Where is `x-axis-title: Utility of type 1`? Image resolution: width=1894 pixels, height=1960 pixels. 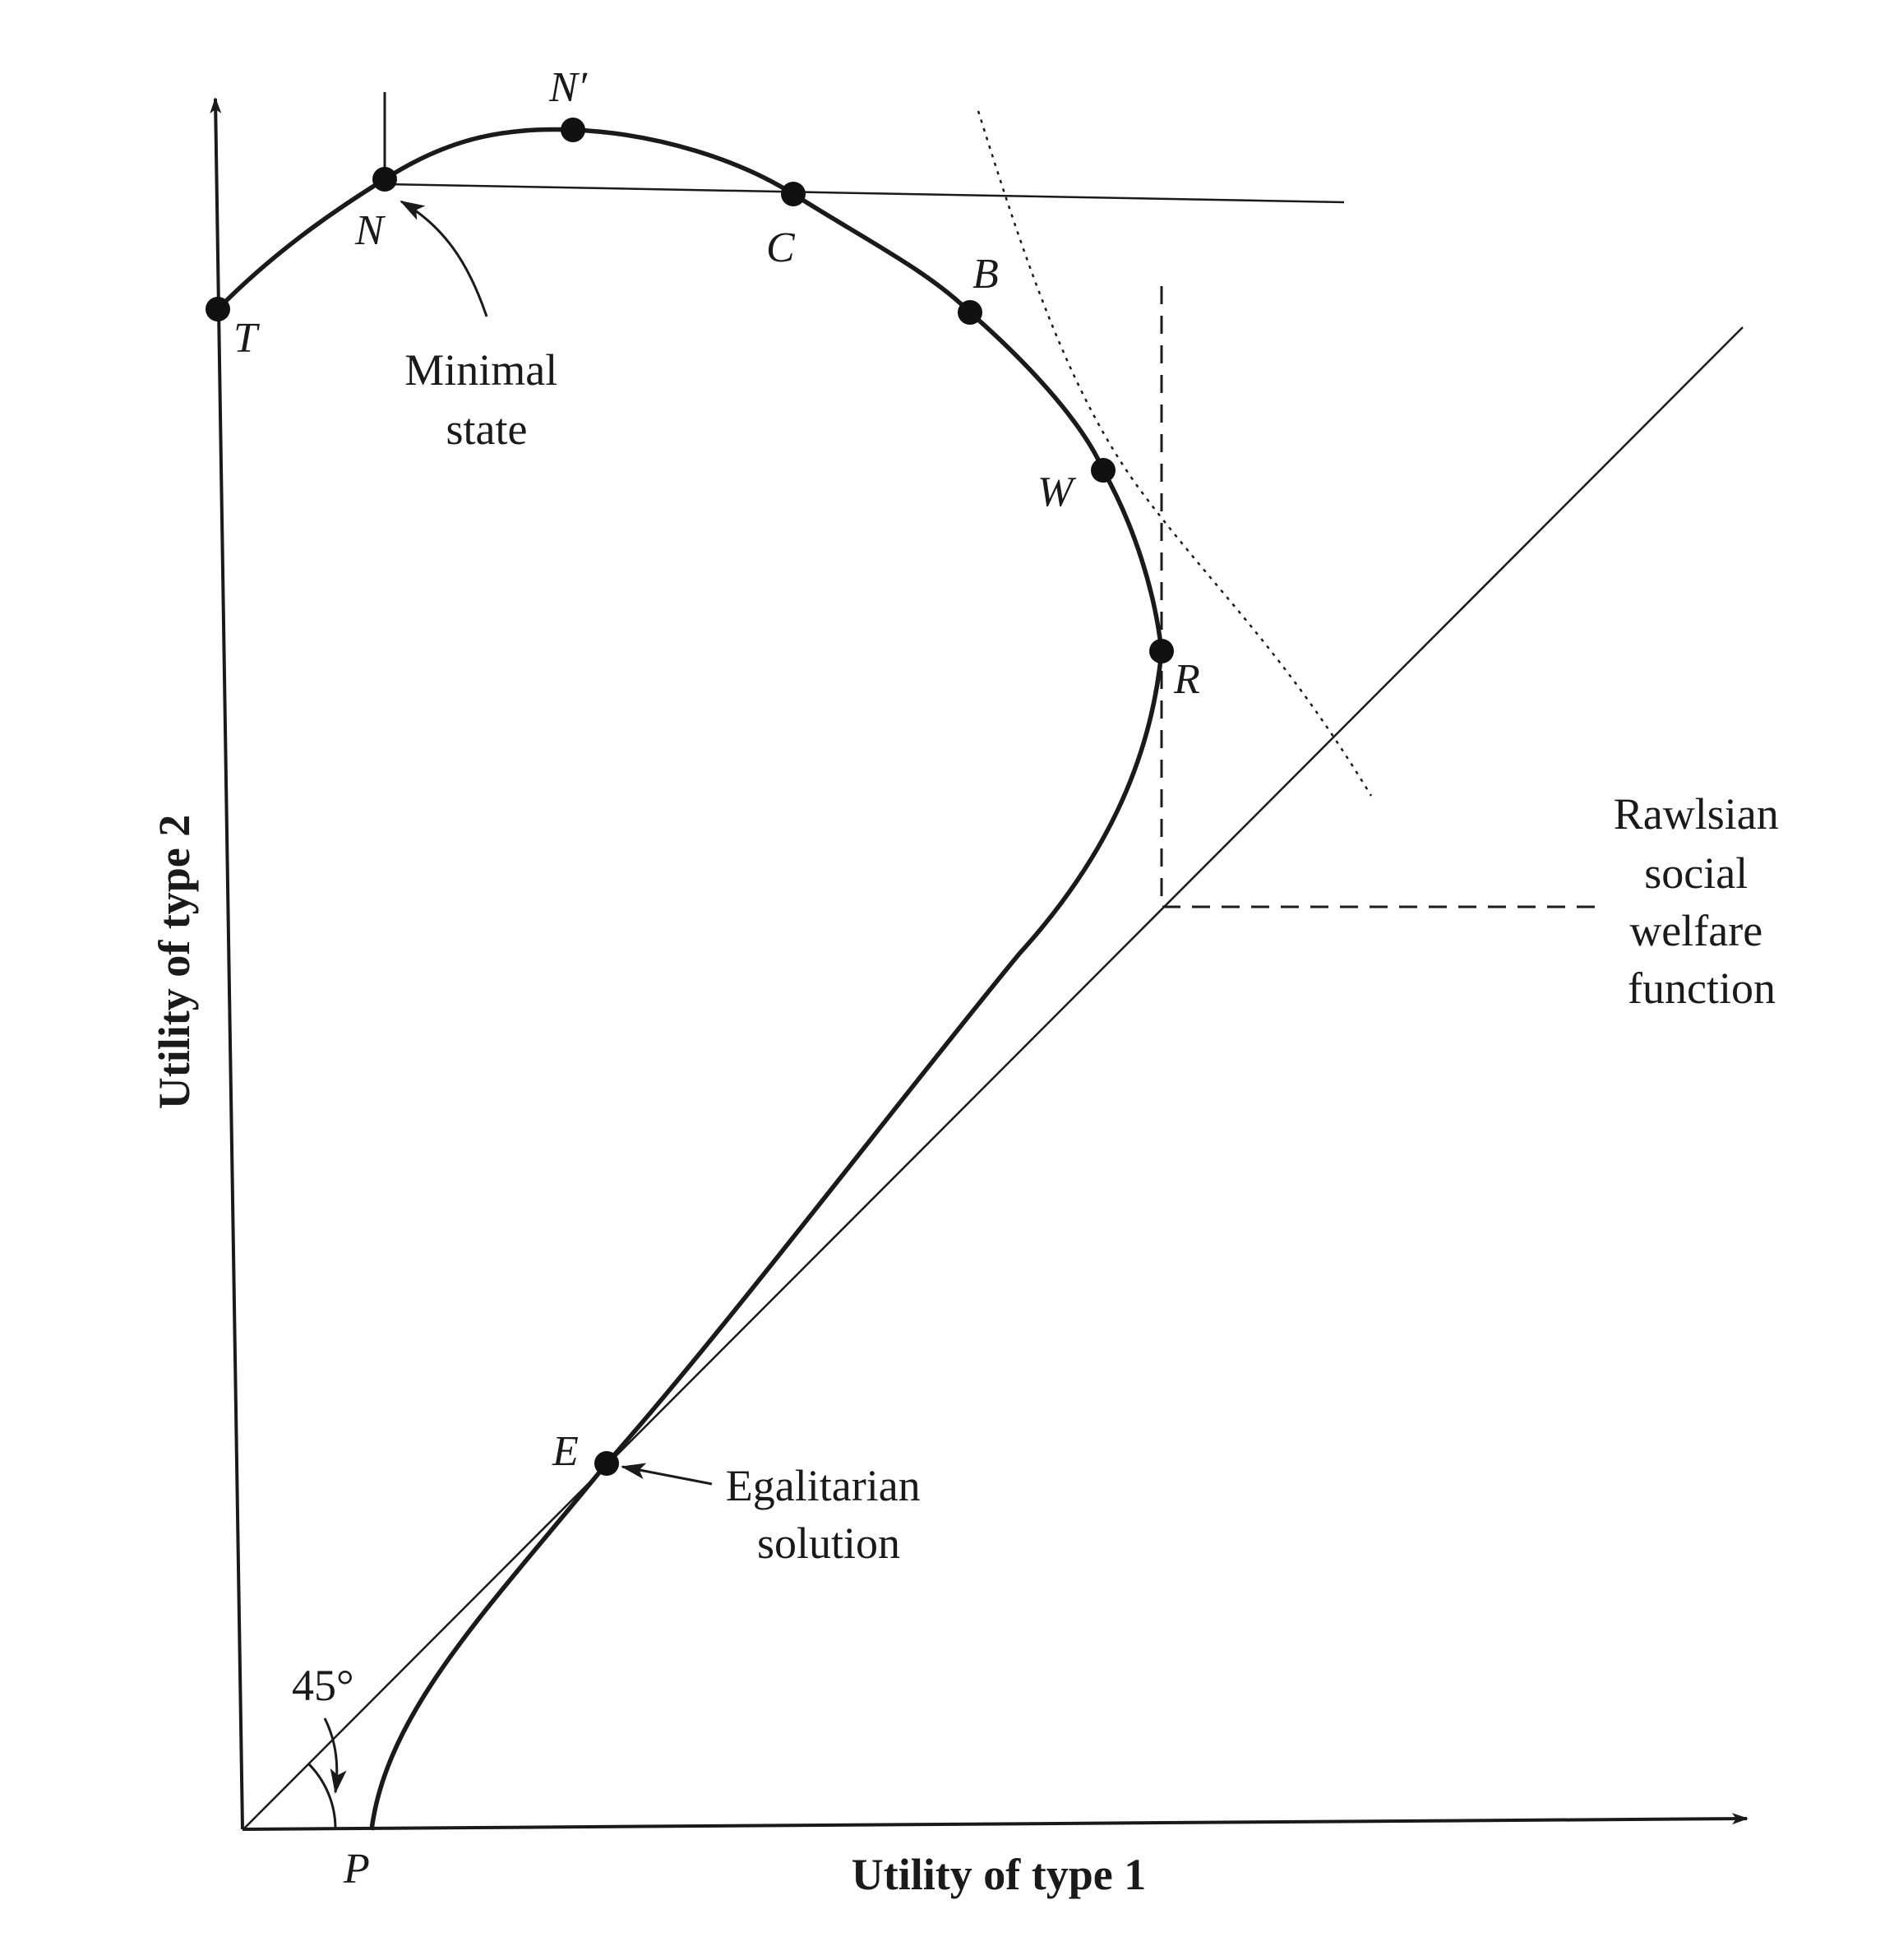
x-axis-title: Utility of type 1 is located at coordinates (999, 1874).